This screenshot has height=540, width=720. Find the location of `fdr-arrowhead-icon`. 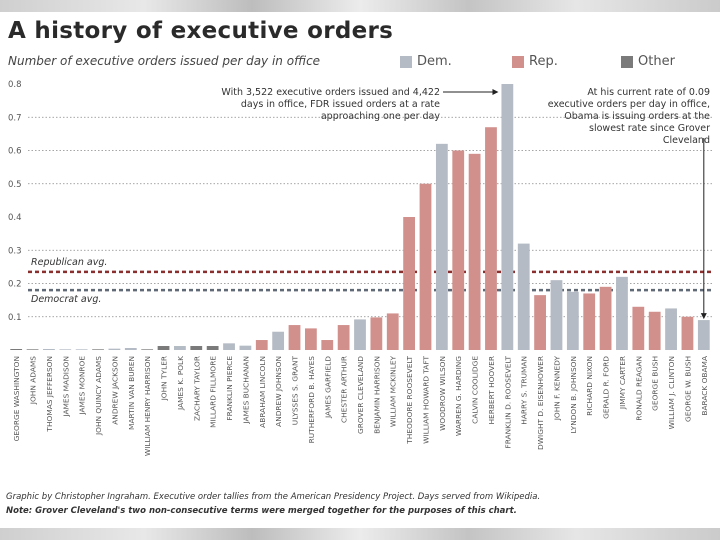

fdr-arrowhead-icon is located at coordinates (495, 92).